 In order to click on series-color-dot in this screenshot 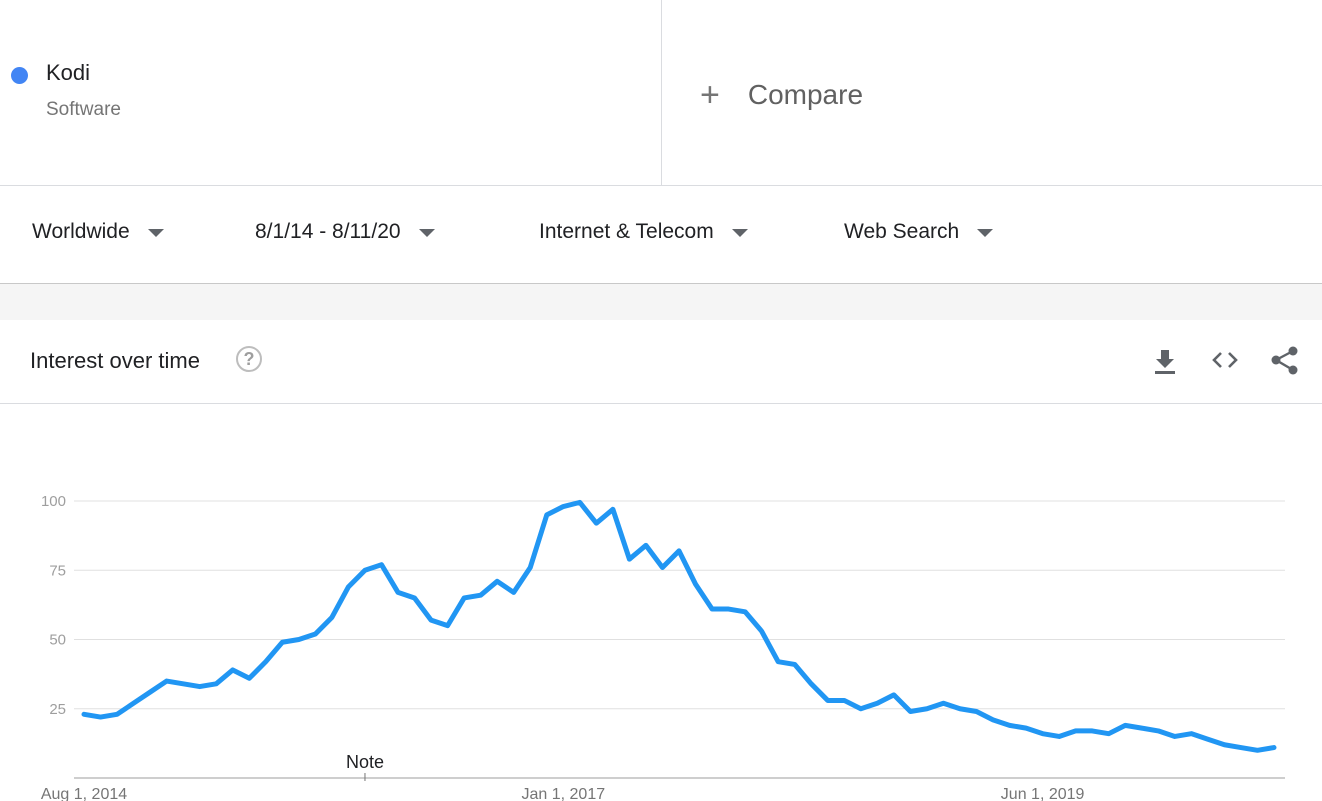, I will do `click(19, 75)`.